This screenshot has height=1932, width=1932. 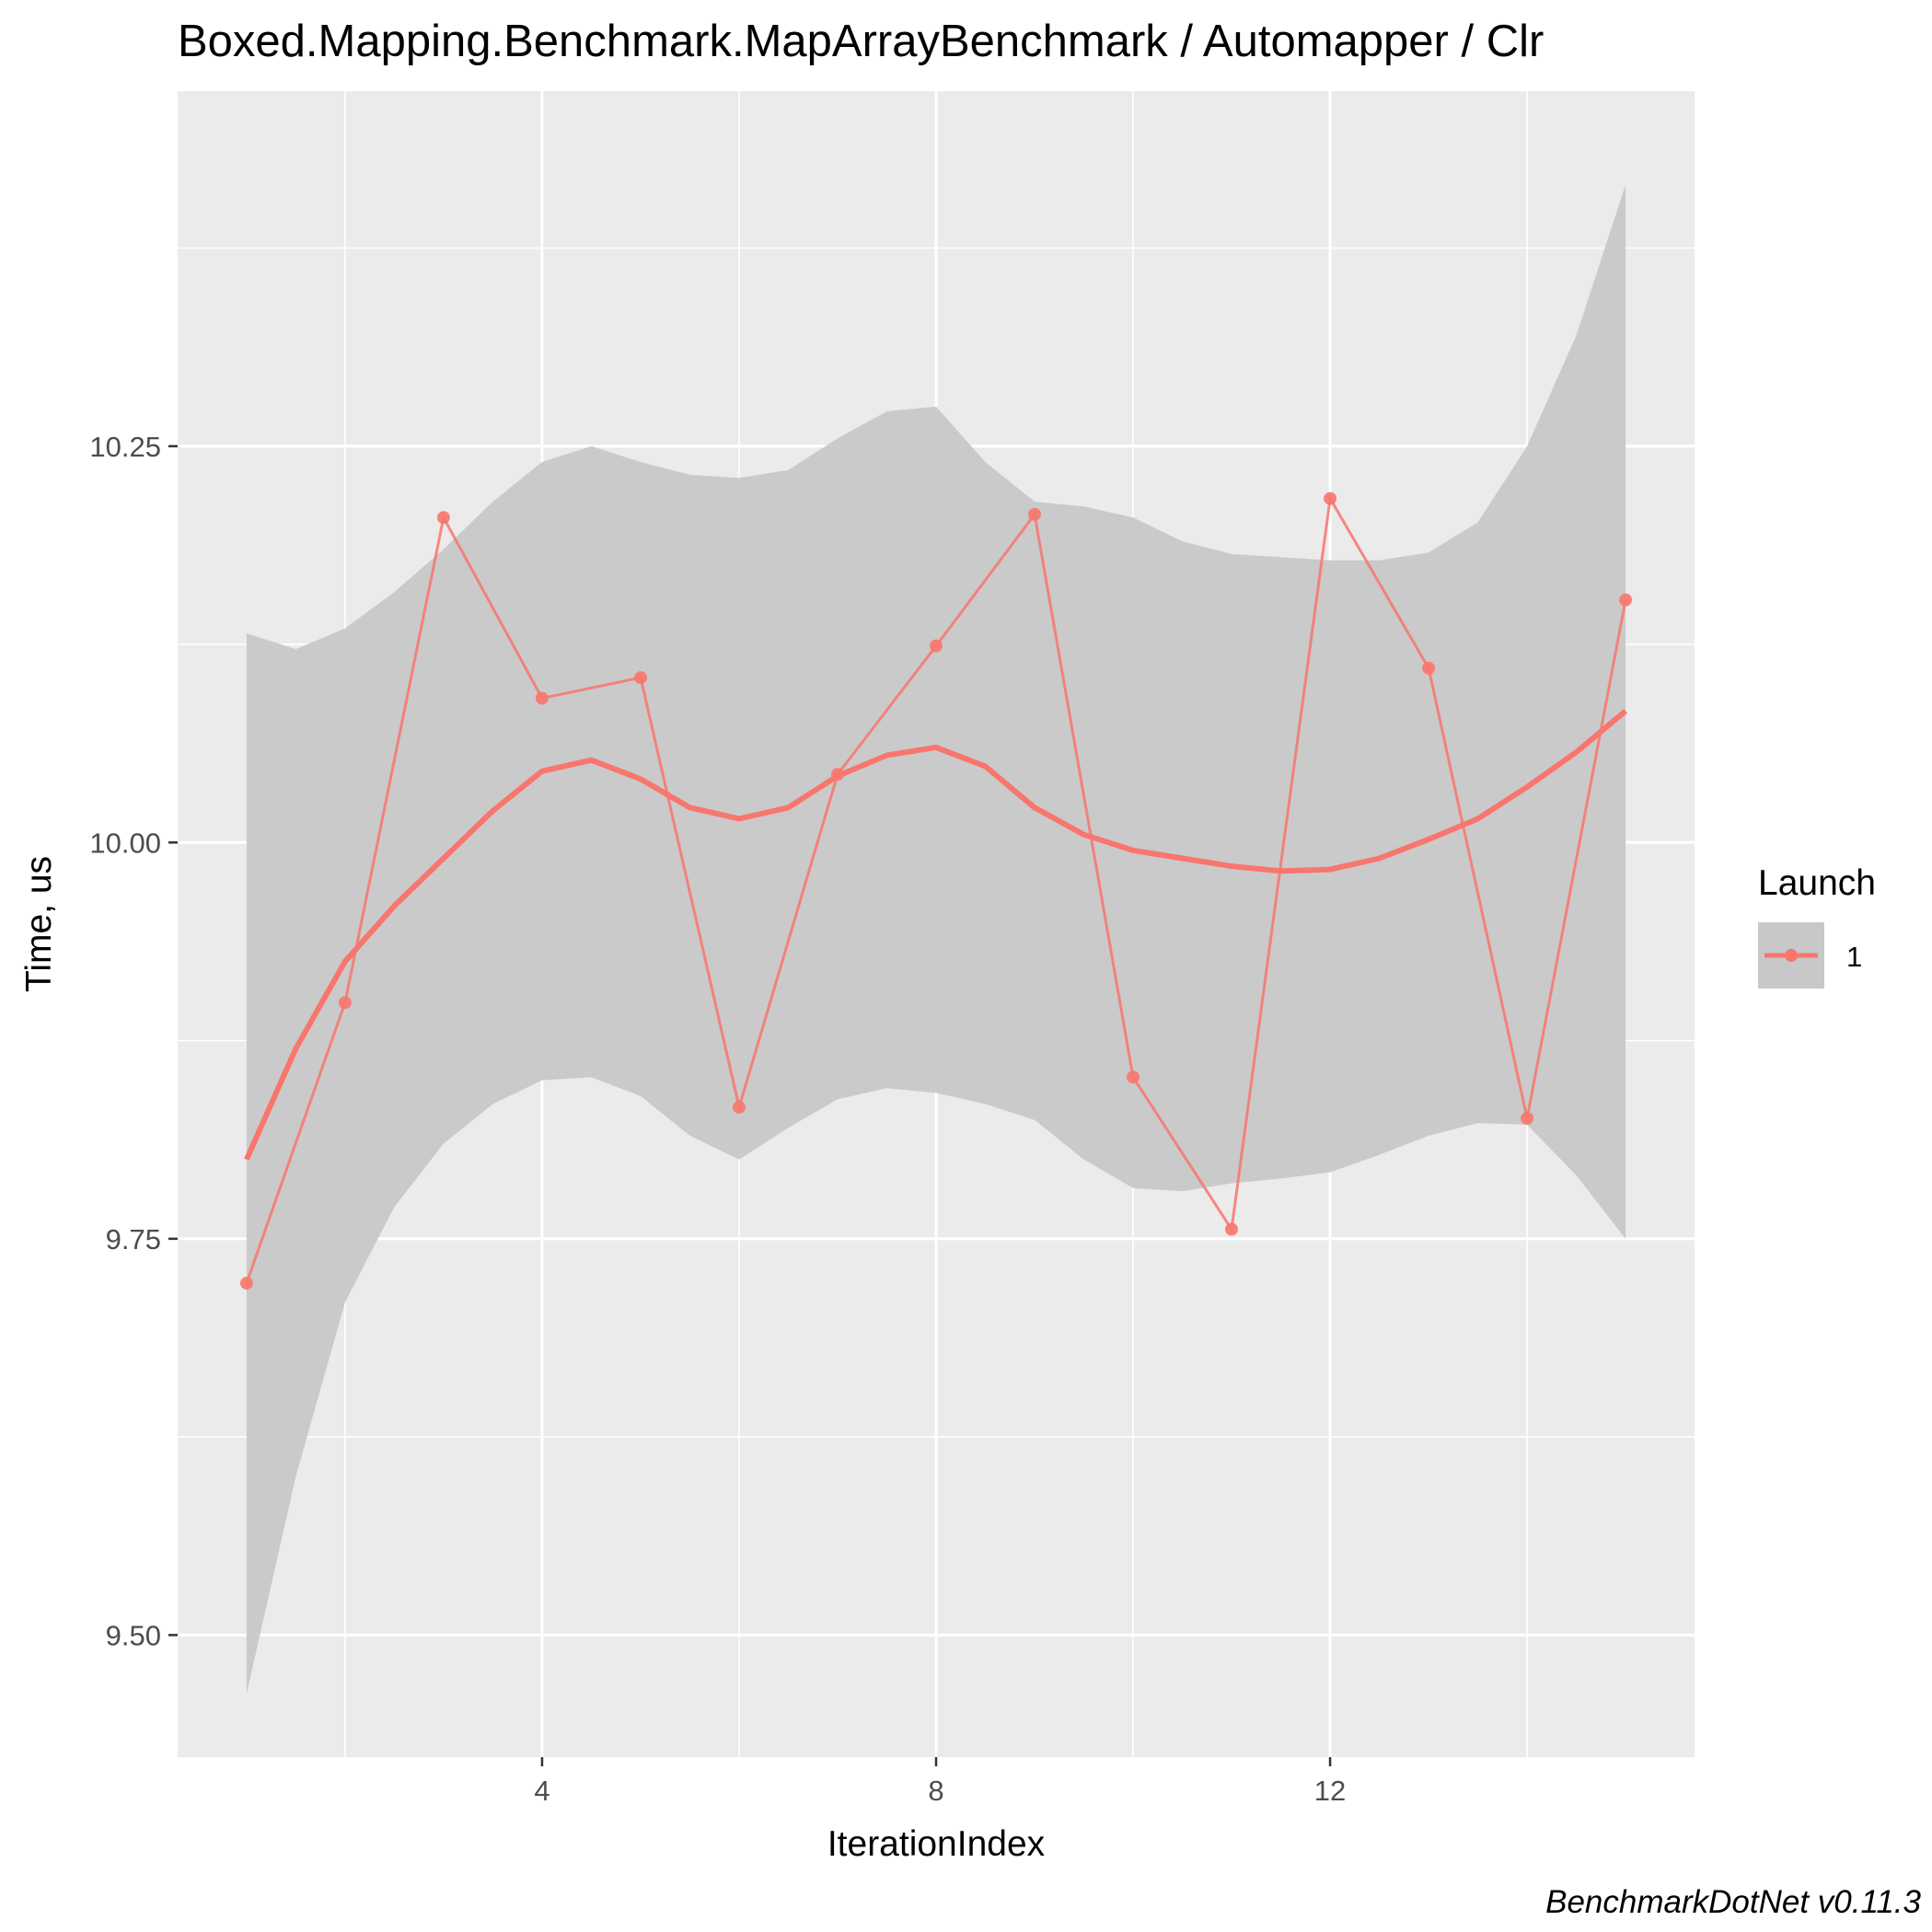 What do you see at coordinates (1817, 926) in the screenshot?
I see `legend: Launch 1` at bounding box center [1817, 926].